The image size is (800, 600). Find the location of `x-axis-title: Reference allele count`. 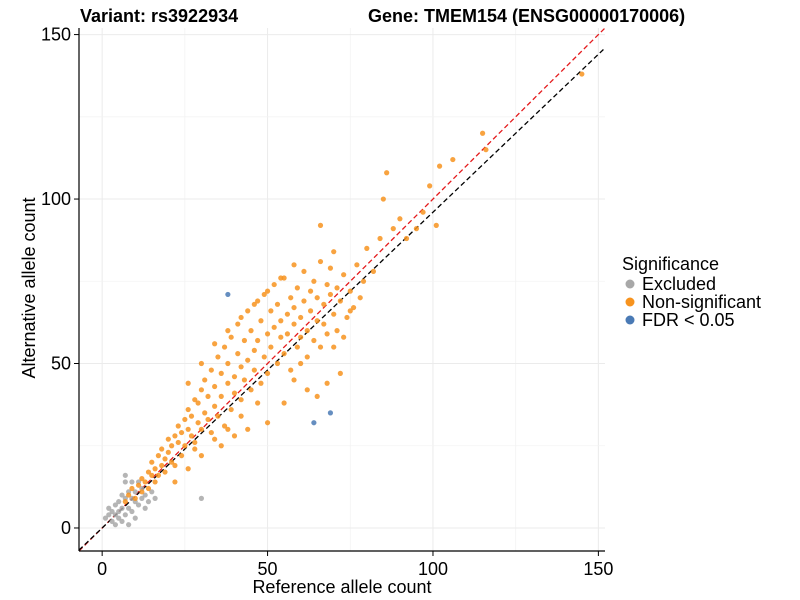

x-axis-title: Reference allele count is located at coordinates (341, 587).